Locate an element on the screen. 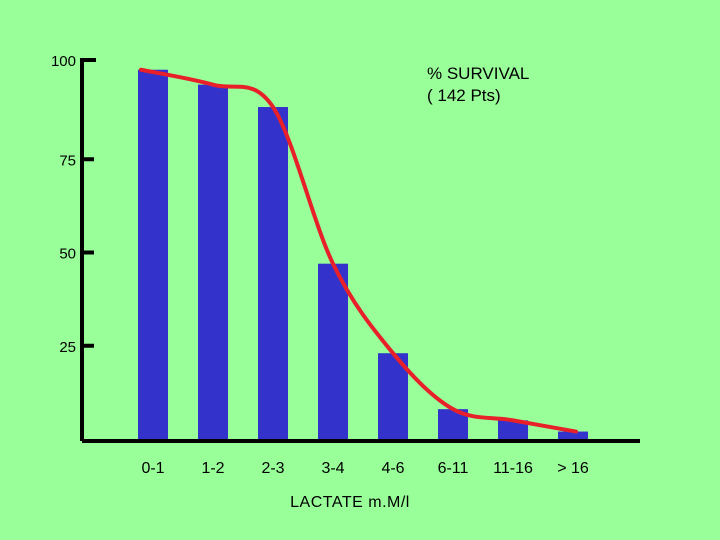 This screenshot has width=720, height=540. x-tick-label-0-1: 0-1 is located at coordinates (152, 468).